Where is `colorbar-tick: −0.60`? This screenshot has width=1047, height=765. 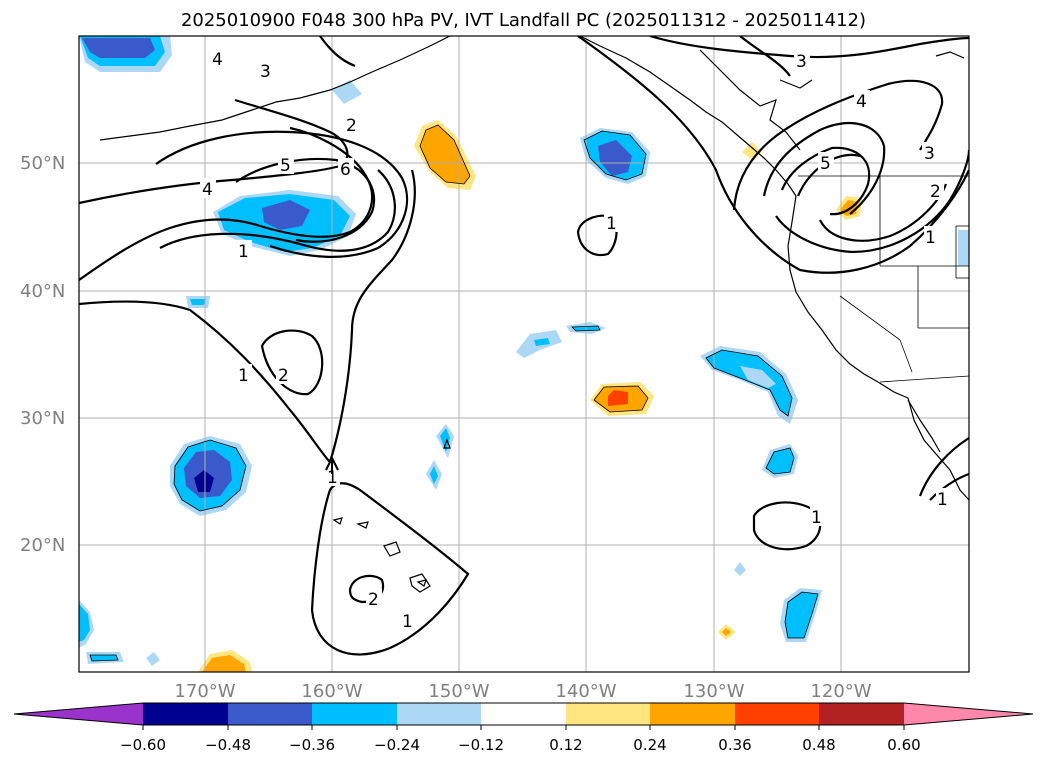
colorbar-tick: −0.60 is located at coordinates (143, 745).